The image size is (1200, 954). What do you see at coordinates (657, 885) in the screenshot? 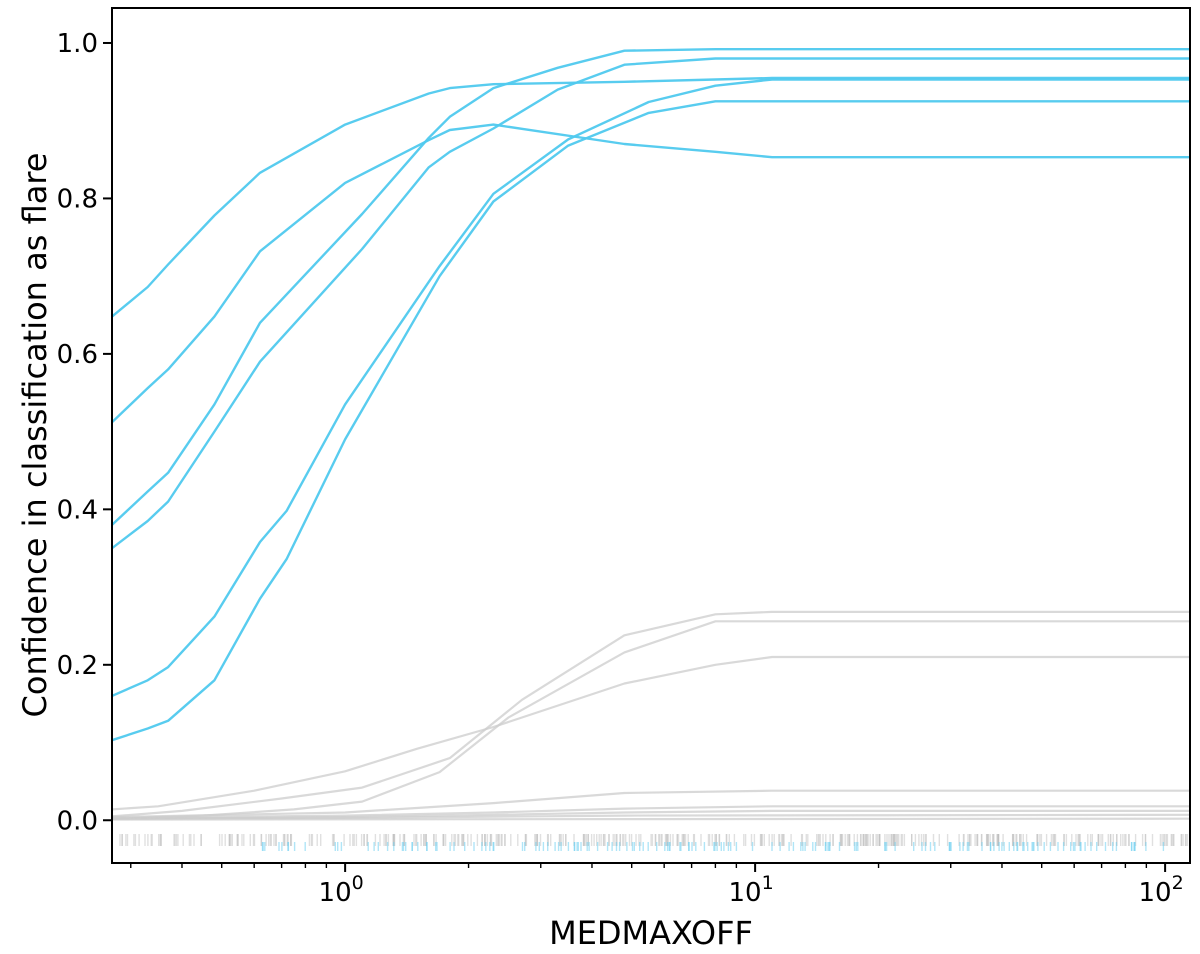
I see `x-axis: 10⁰ 10¹ 10²` at bounding box center [657, 885].